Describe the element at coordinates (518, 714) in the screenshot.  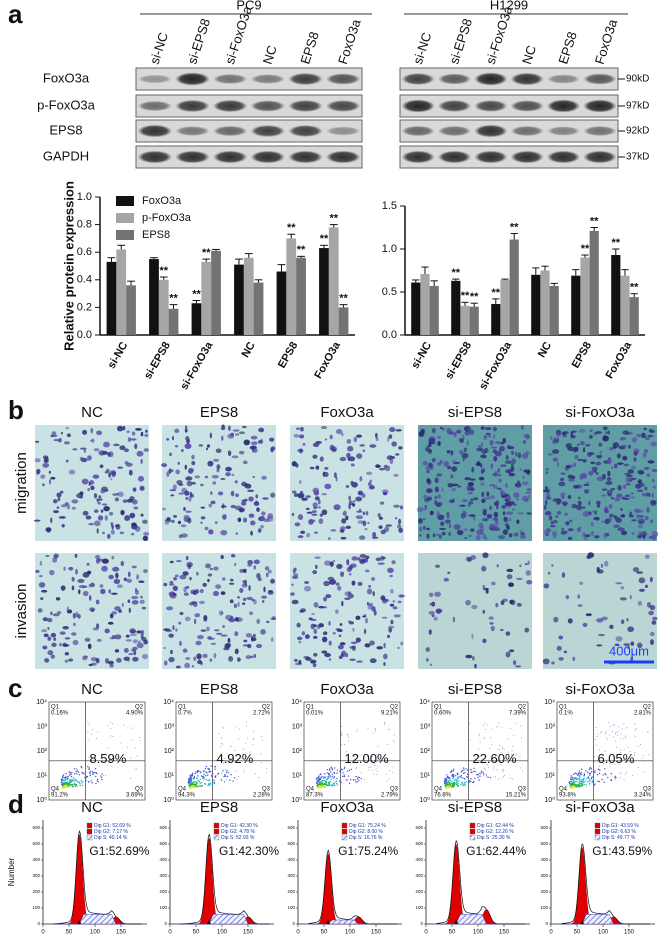
I see `quadrant-value: 7.39%` at that location.